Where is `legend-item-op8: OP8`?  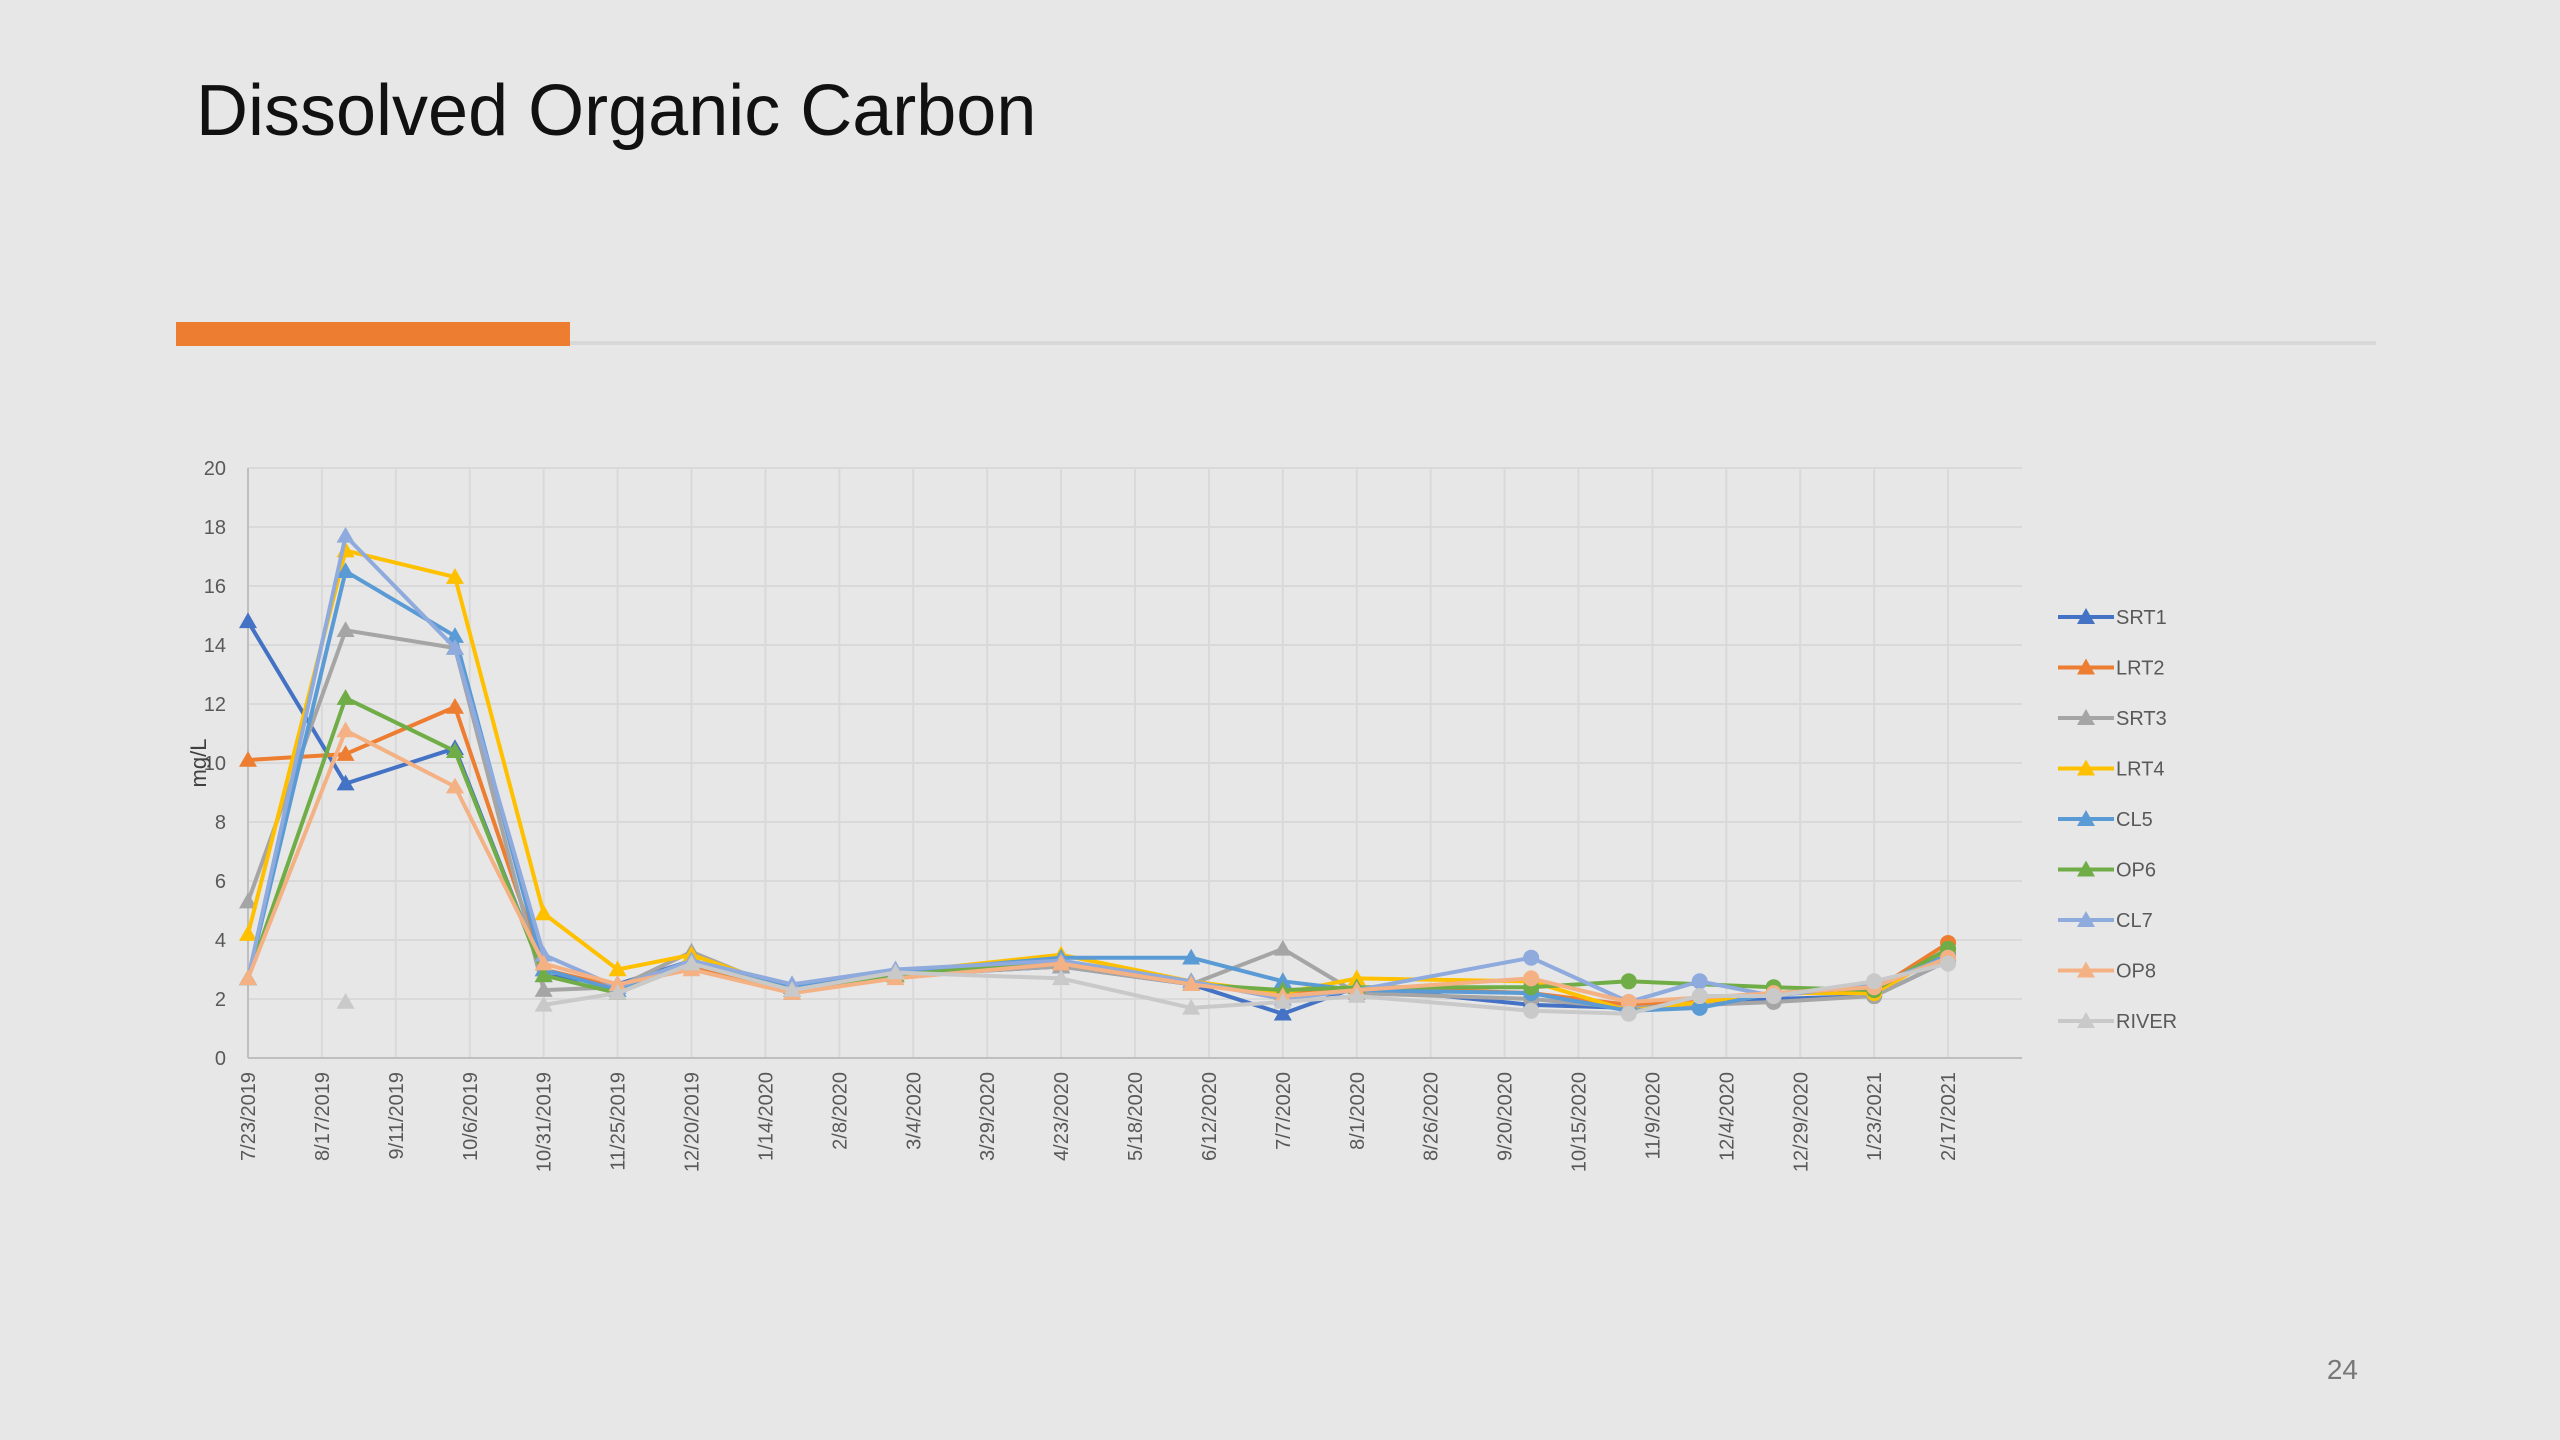 legend-item-op8: OP8 is located at coordinates (2107, 972).